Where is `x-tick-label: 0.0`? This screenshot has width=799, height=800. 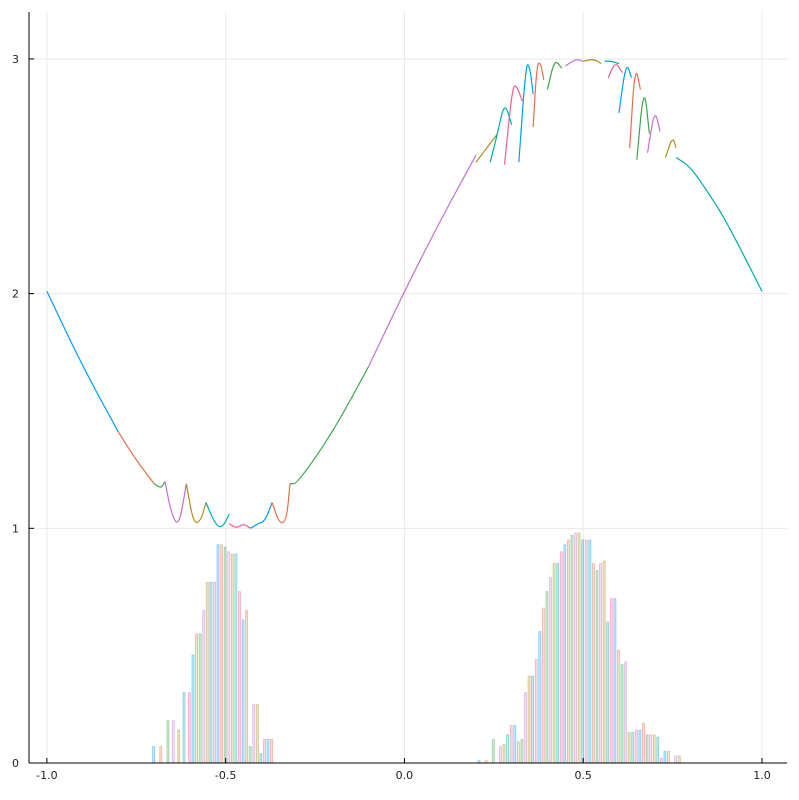
x-tick-label: 0.0 is located at coordinates (405, 775).